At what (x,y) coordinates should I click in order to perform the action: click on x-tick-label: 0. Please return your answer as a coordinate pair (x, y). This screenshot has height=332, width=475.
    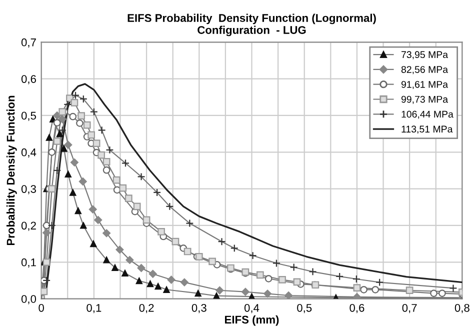
    Looking at the image, I should click on (41, 308).